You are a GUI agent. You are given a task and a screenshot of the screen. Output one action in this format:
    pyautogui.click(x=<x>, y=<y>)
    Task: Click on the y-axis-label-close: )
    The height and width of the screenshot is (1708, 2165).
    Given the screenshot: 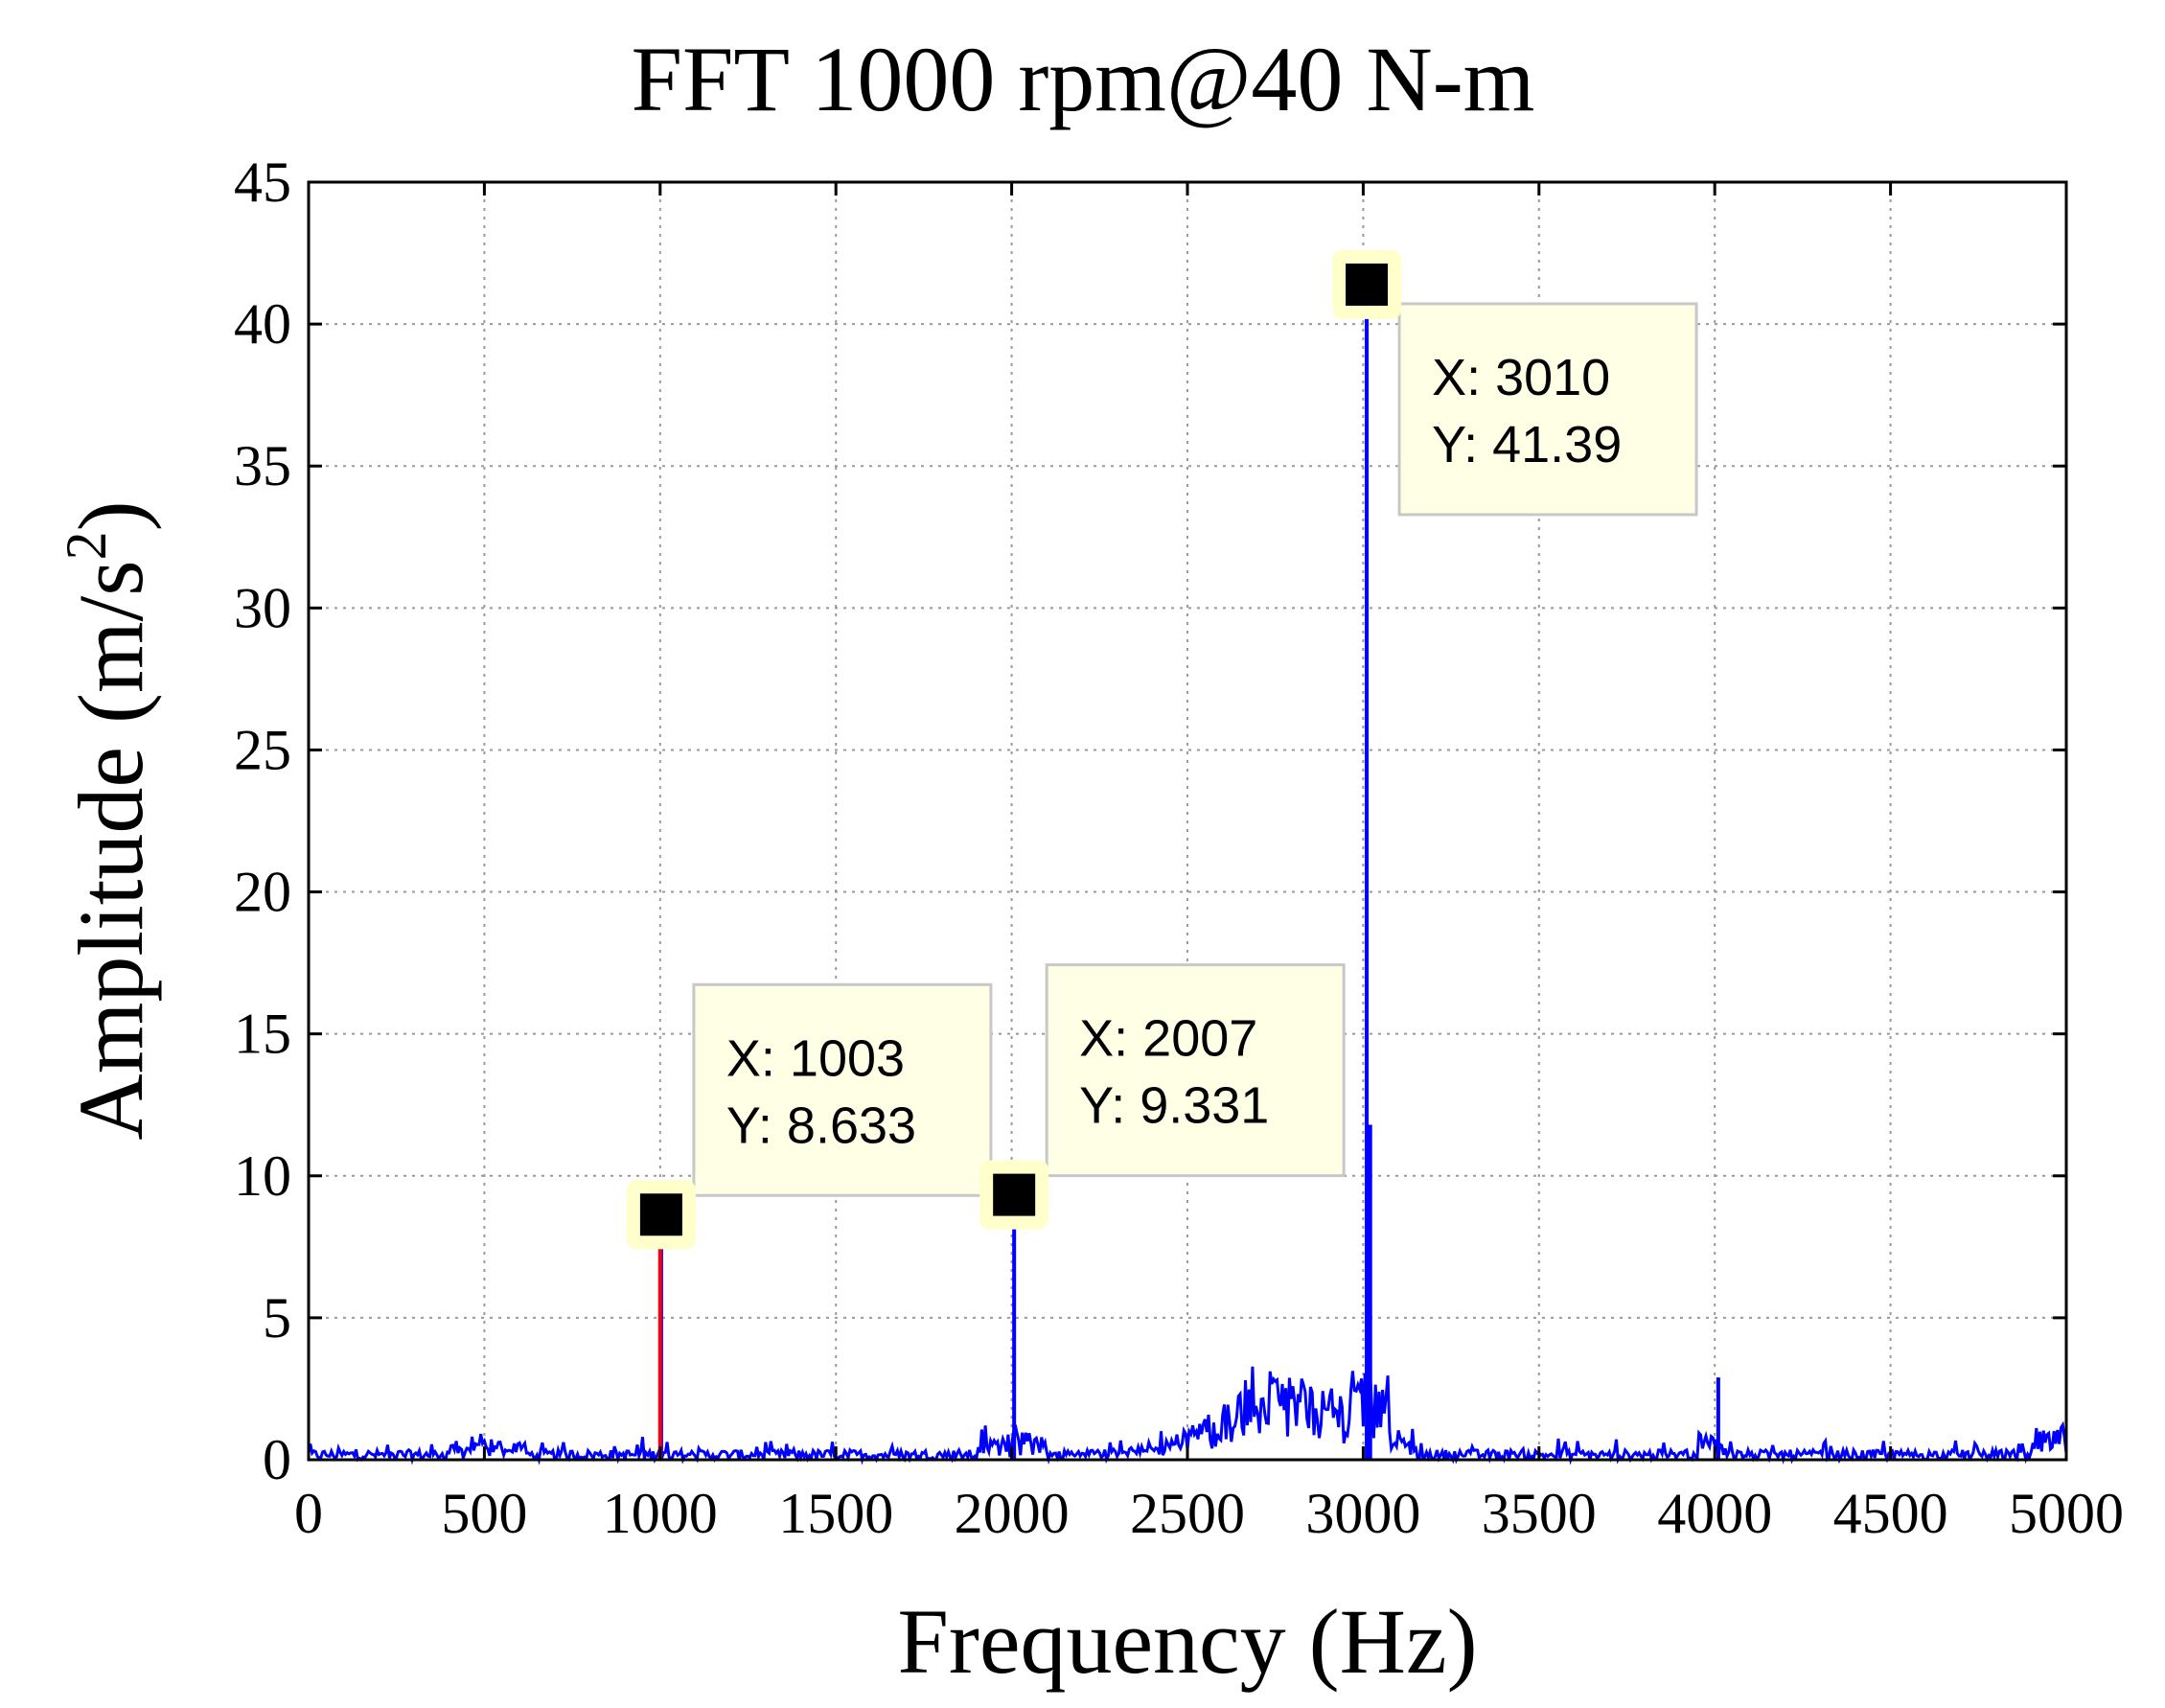 What is the action you would take?
    pyautogui.click(x=110, y=515)
    